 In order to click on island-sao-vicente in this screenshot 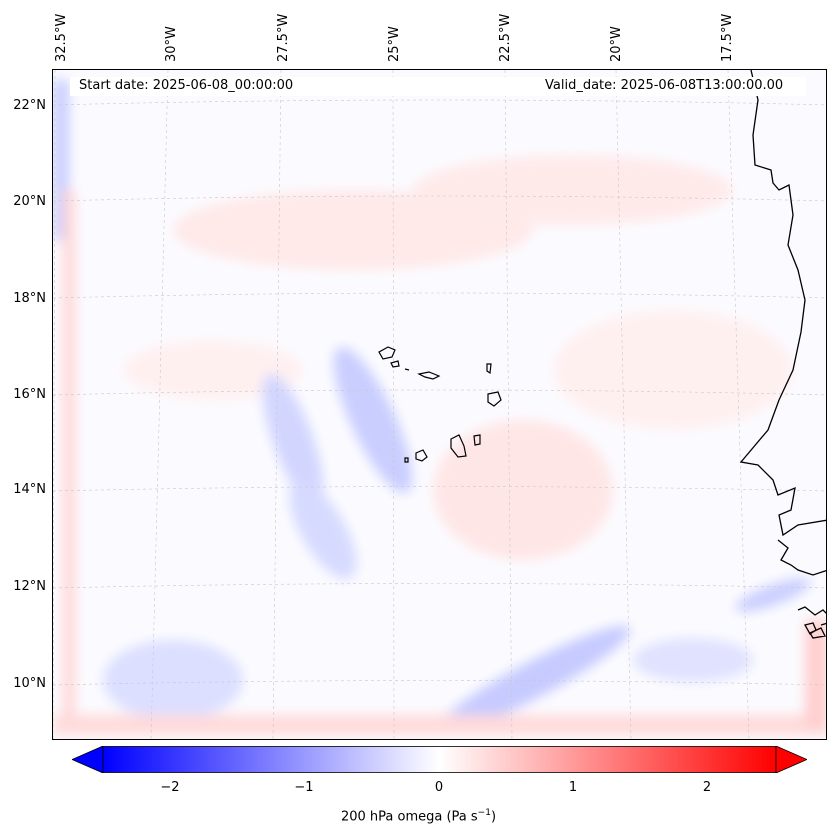, I will do `click(395, 364)`.